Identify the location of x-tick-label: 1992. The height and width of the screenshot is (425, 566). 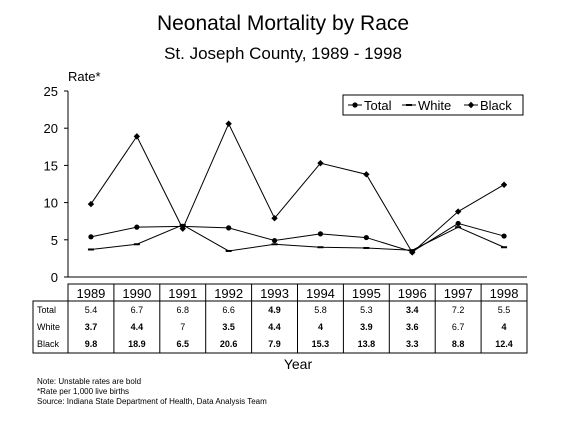
(228, 293).